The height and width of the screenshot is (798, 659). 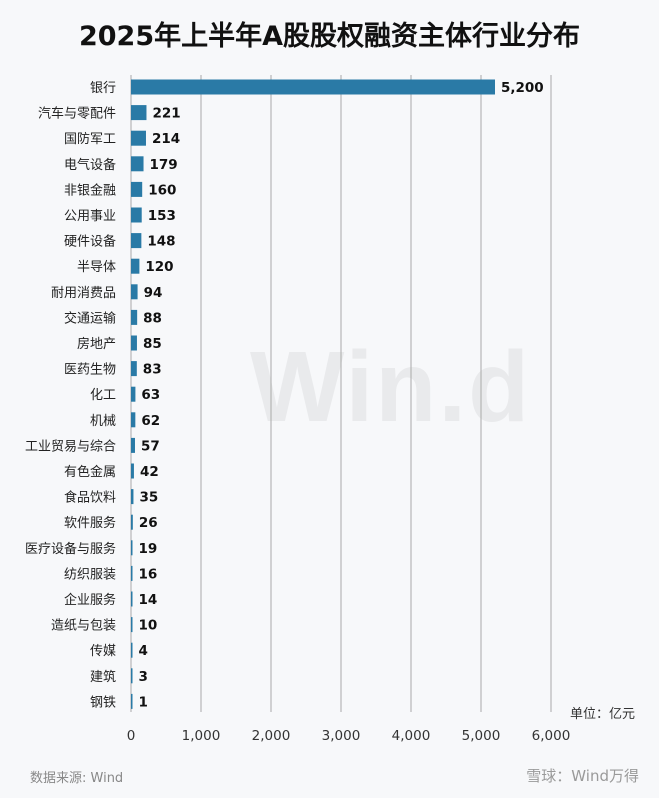 I want to click on category-label: 企业服务, so click(x=90, y=600).